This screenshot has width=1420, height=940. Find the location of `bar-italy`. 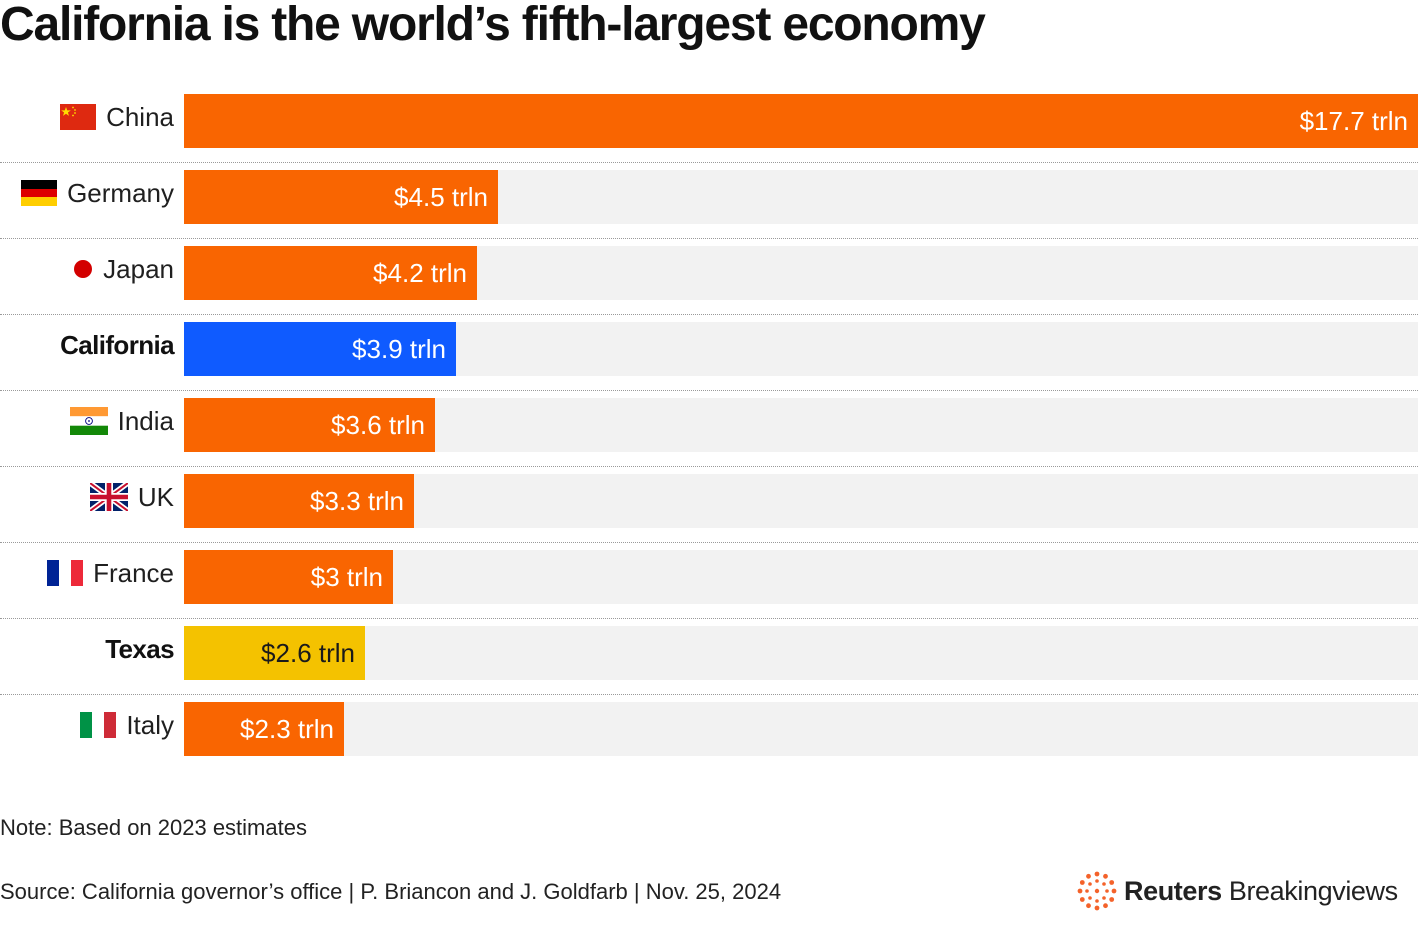

bar-italy is located at coordinates (264, 729).